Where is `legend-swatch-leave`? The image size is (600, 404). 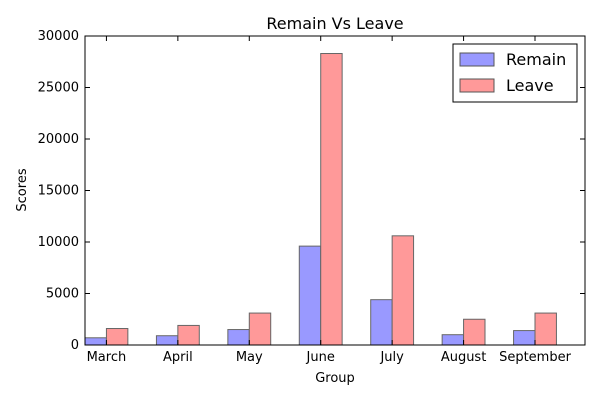 legend-swatch-leave is located at coordinates (477, 85).